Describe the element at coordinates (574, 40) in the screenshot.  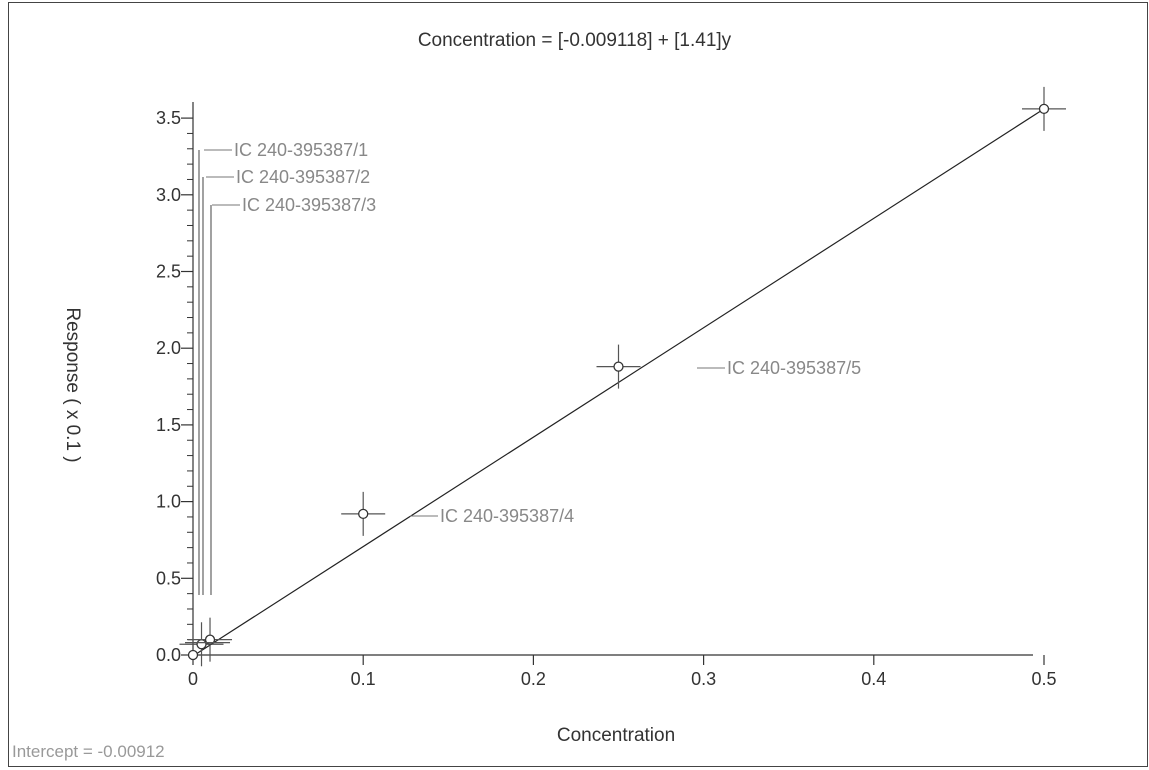
I see `chart-title: Concentration = [-0.009118] + [1.41]y` at that location.